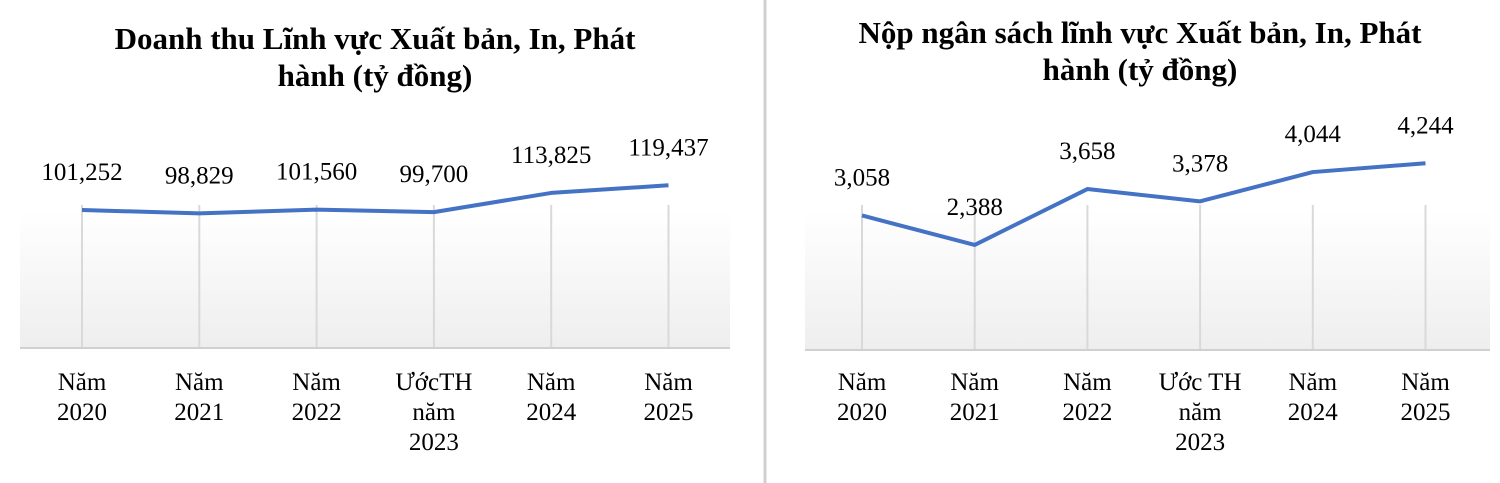 This screenshot has height=483, width=1500. What do you see at coordinates (1425, 125) in the screenshot?
I see `data-label: 4,244` at bounding box center [1425, 125].